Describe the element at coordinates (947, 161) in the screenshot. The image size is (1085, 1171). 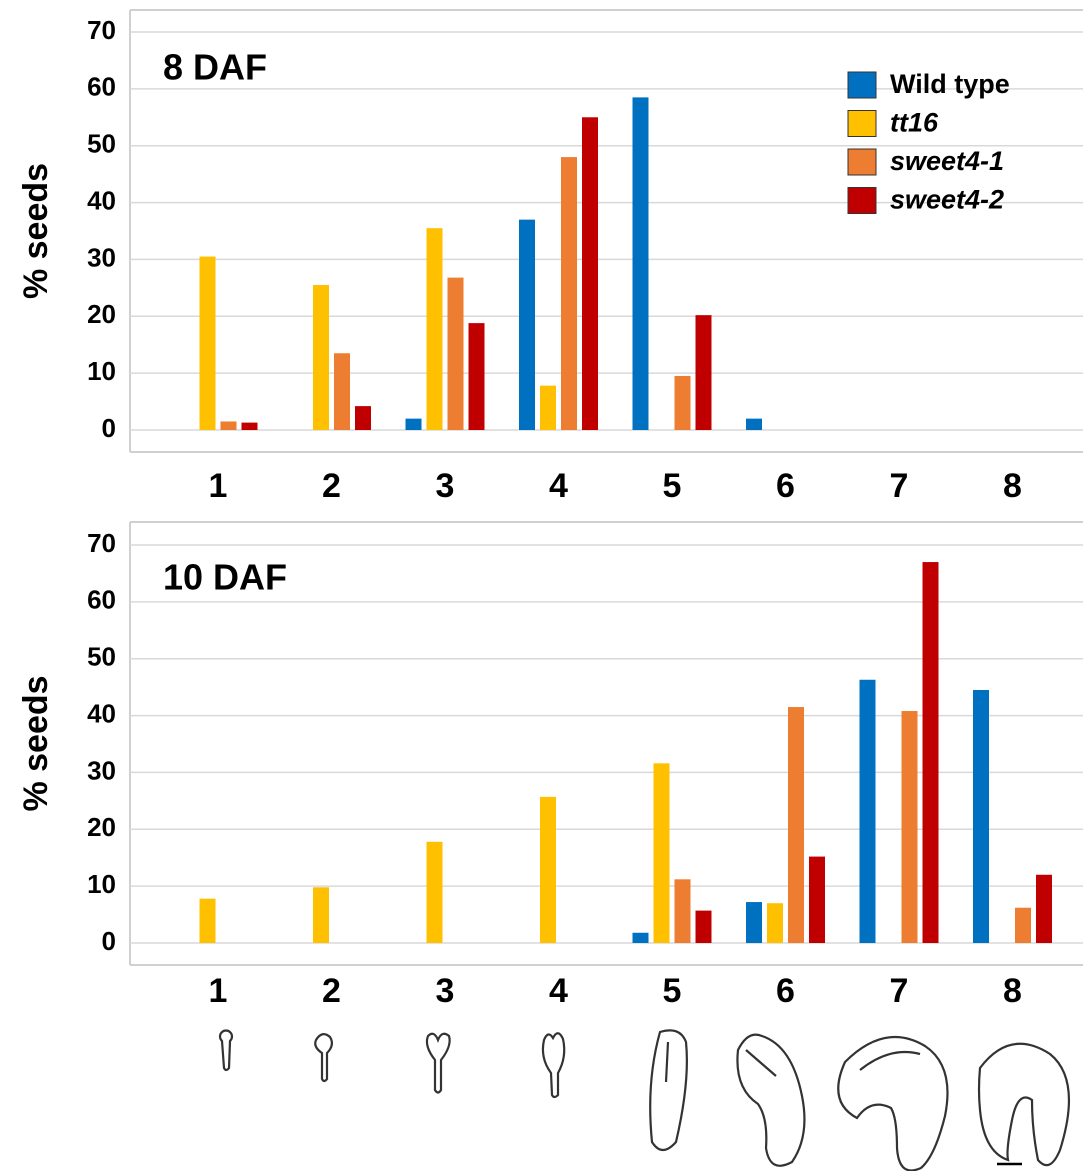
I see `legend-label: sweet4-1` at that location.